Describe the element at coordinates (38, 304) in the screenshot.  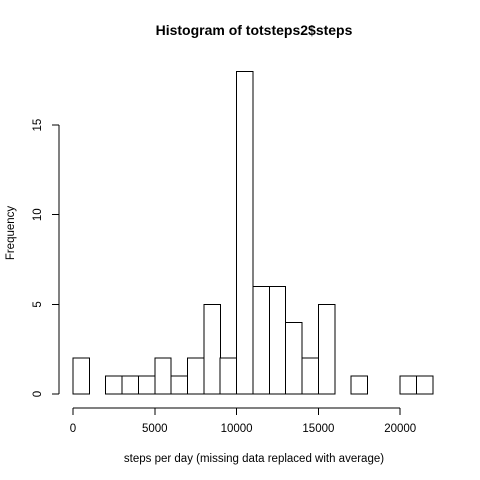
I see `y-tick-label: 5` at that location.